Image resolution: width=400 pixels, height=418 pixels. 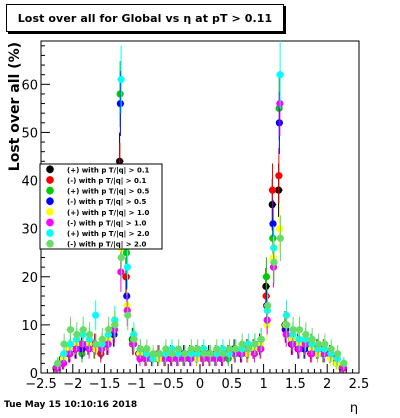 I want to click on legend-label: (-) with p T/|q| > 2.0, so click(x=107, y=245).